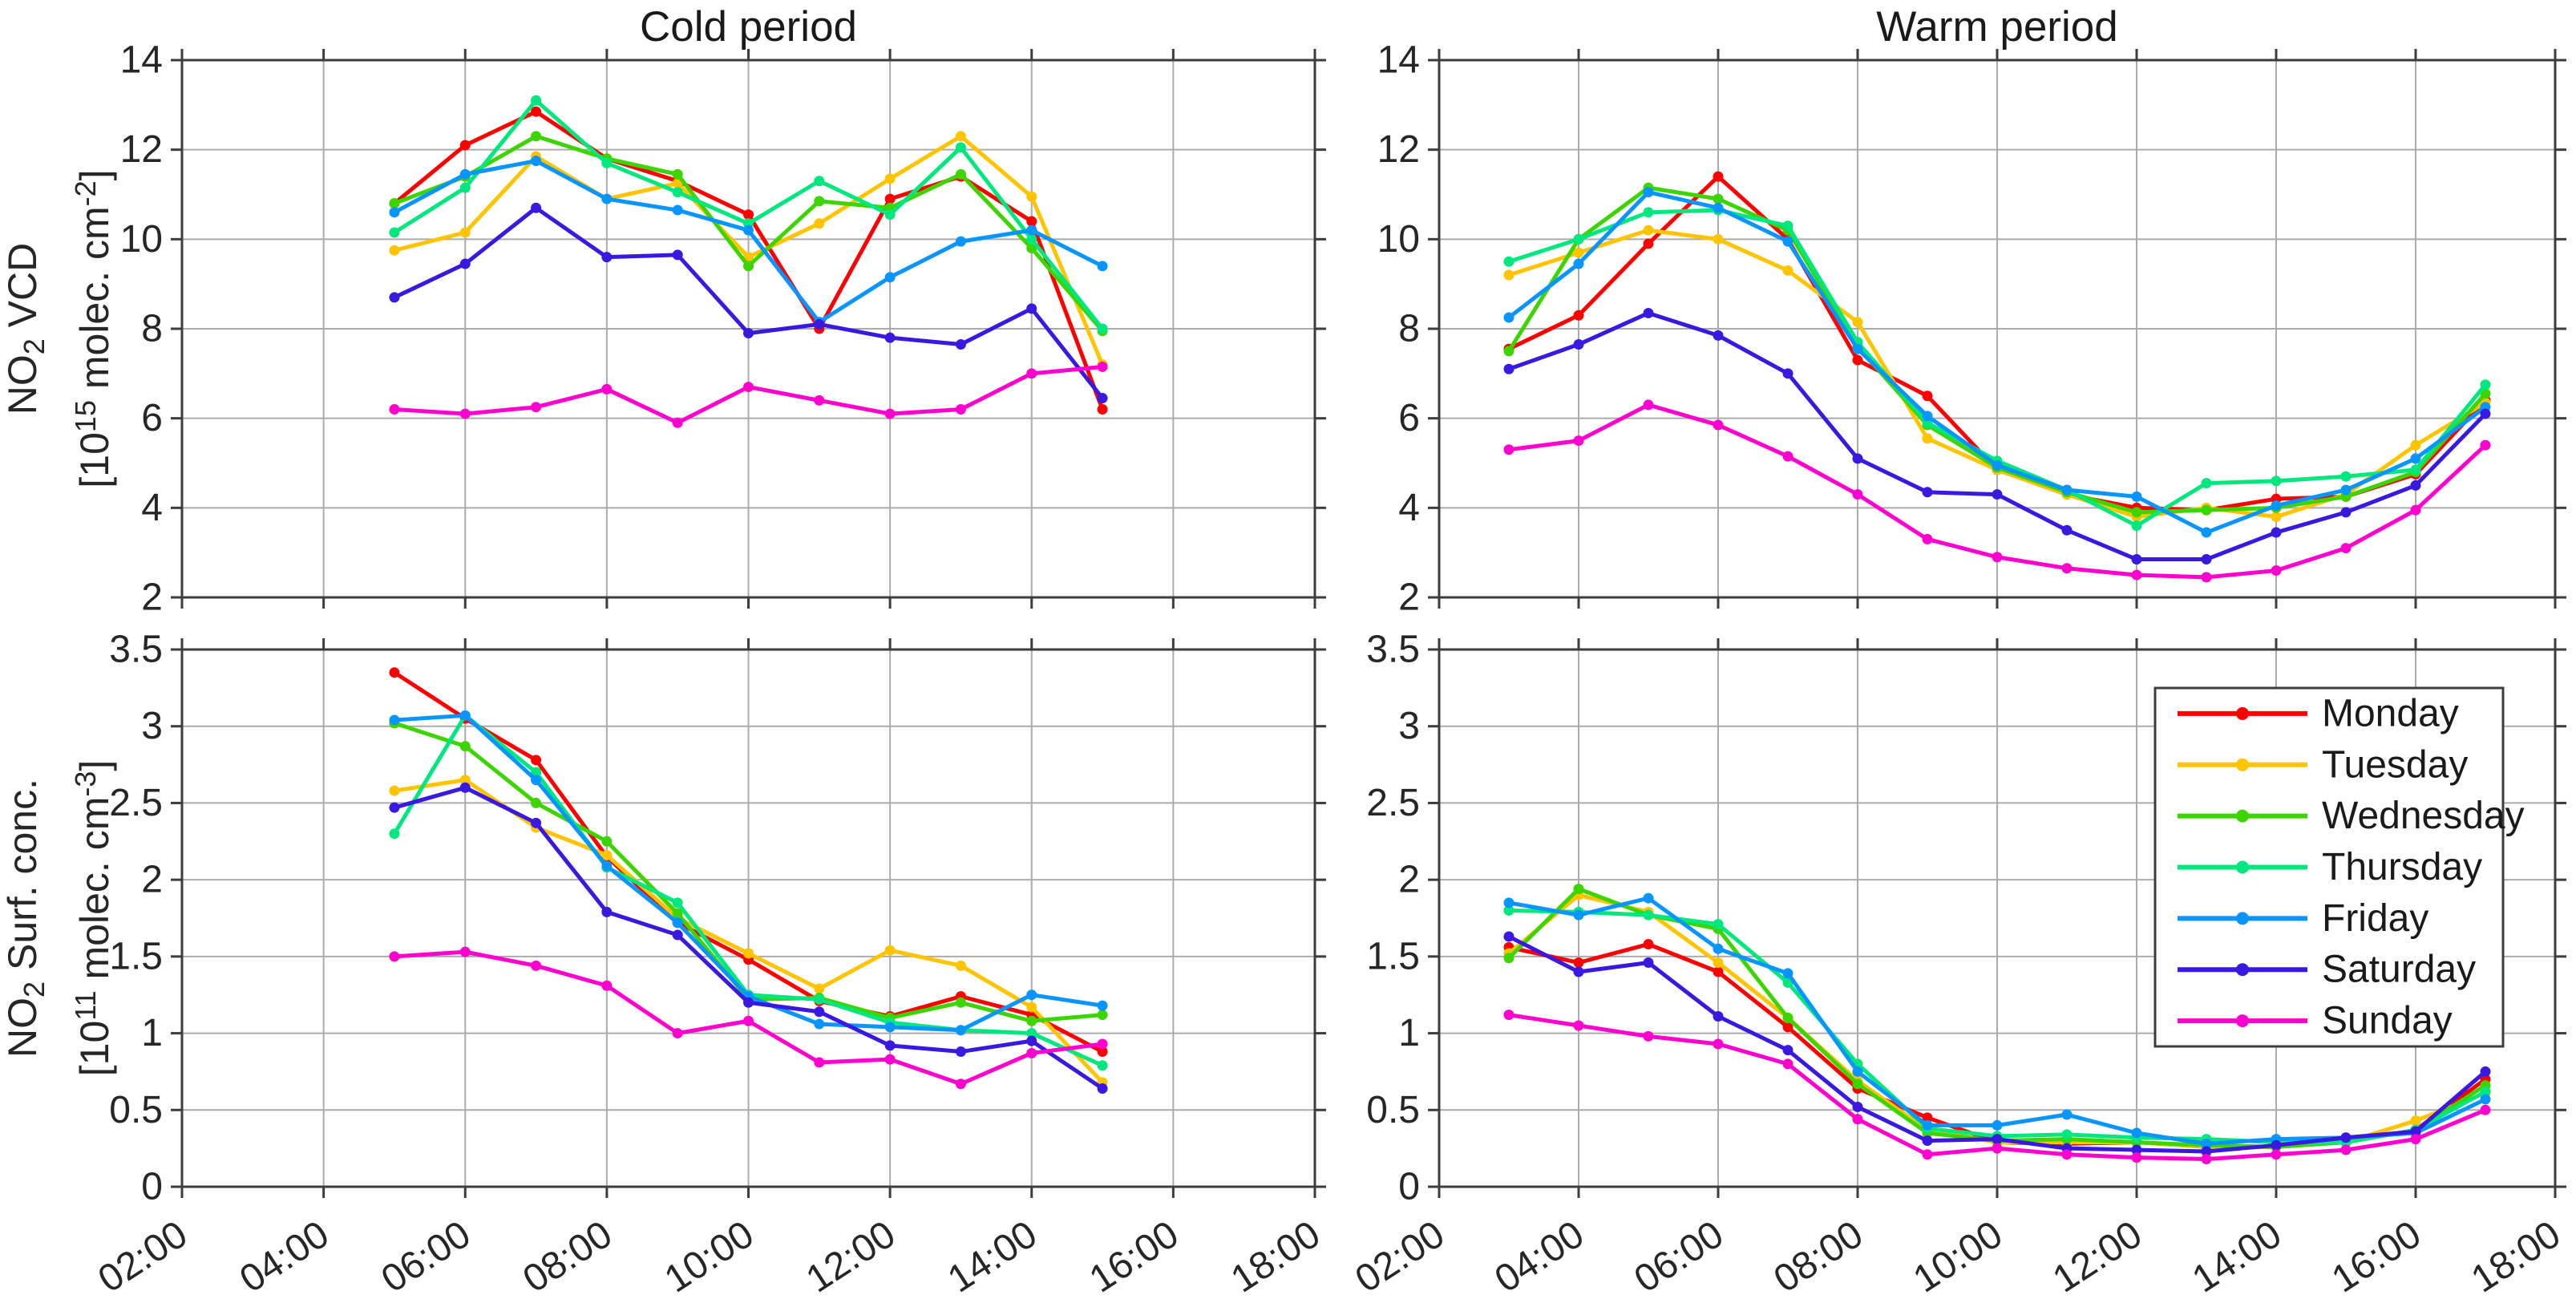 Image resolution: width=2576 pixels, height=1299 pixels. What do you see at coordinates (93, 328) in the screenshot?
I see `ylabel-row0-line2: [1015 molec. cm-2]` at bounding box center [93, 328].